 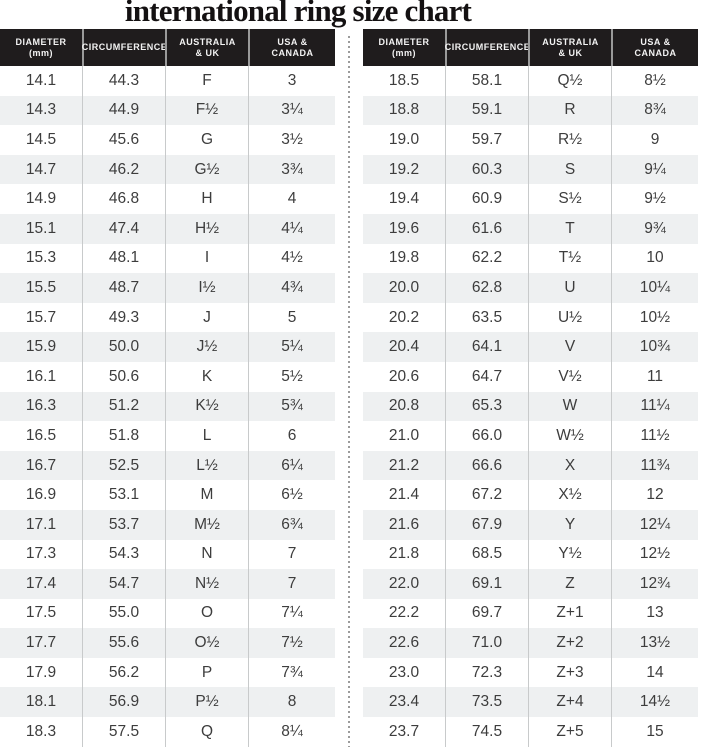 I want to click on table-row: 18.3 57.5 Q 8¼, so click(x=167, y=732).